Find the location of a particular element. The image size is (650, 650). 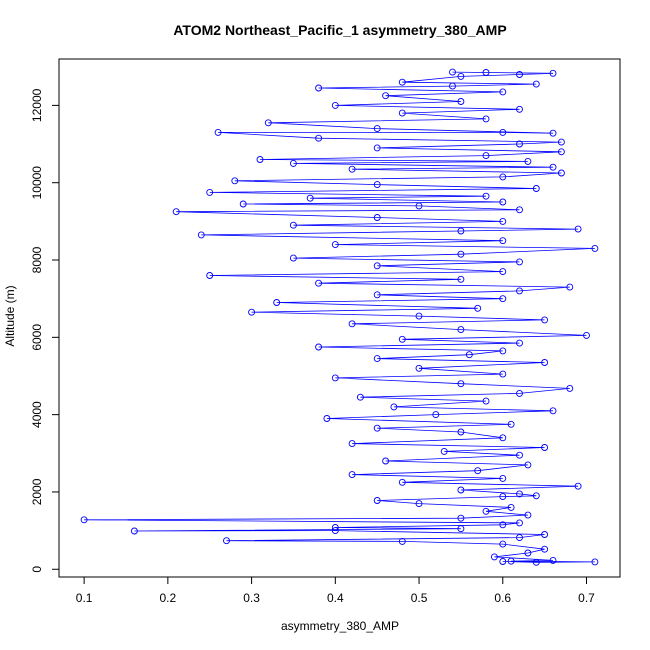

y-axis: 0 2000 4000 6000 8000 10000 12000 is located at coordinates (45, 330).